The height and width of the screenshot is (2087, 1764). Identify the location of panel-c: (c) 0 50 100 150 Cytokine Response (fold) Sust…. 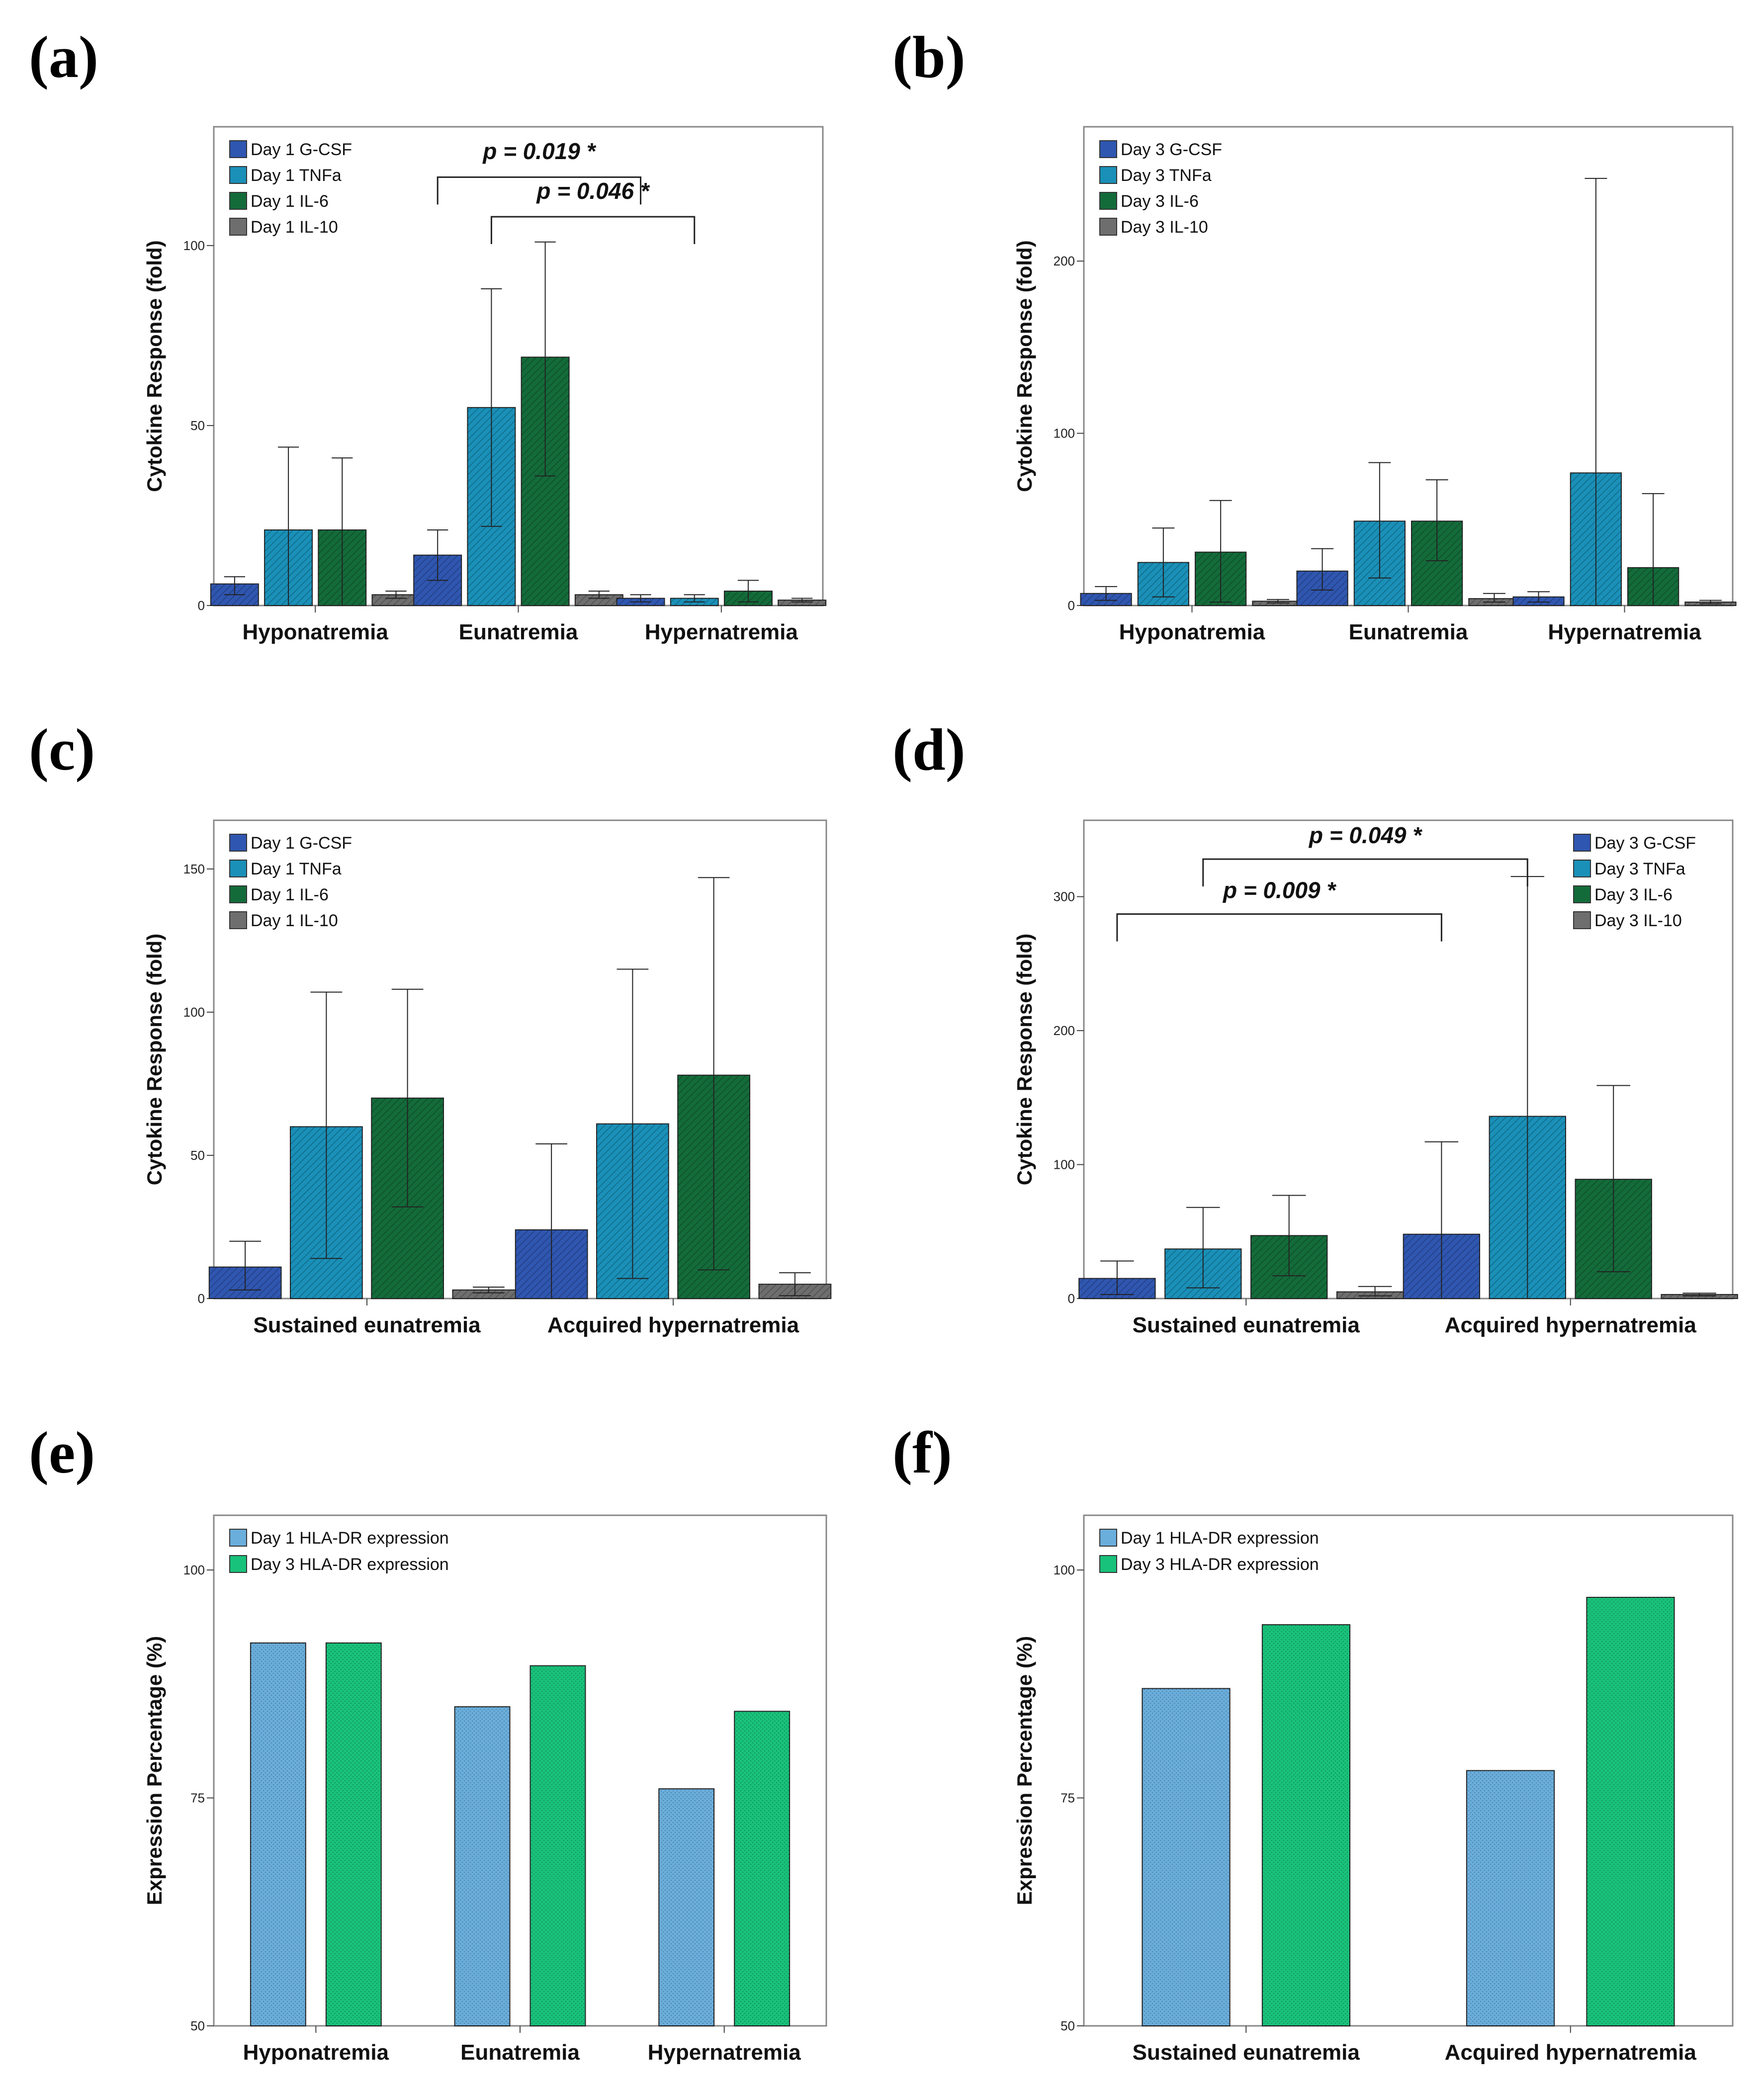
(430, 1026).